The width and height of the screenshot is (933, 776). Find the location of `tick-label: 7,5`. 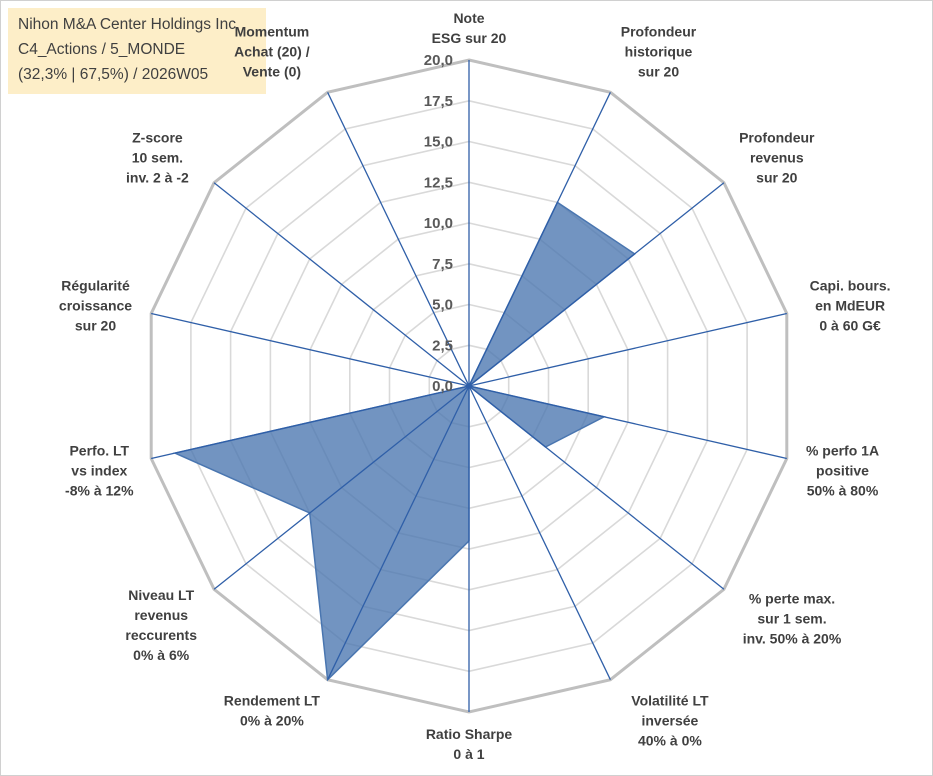

tick-label: 7,5 is located at coordinates (442, 264).